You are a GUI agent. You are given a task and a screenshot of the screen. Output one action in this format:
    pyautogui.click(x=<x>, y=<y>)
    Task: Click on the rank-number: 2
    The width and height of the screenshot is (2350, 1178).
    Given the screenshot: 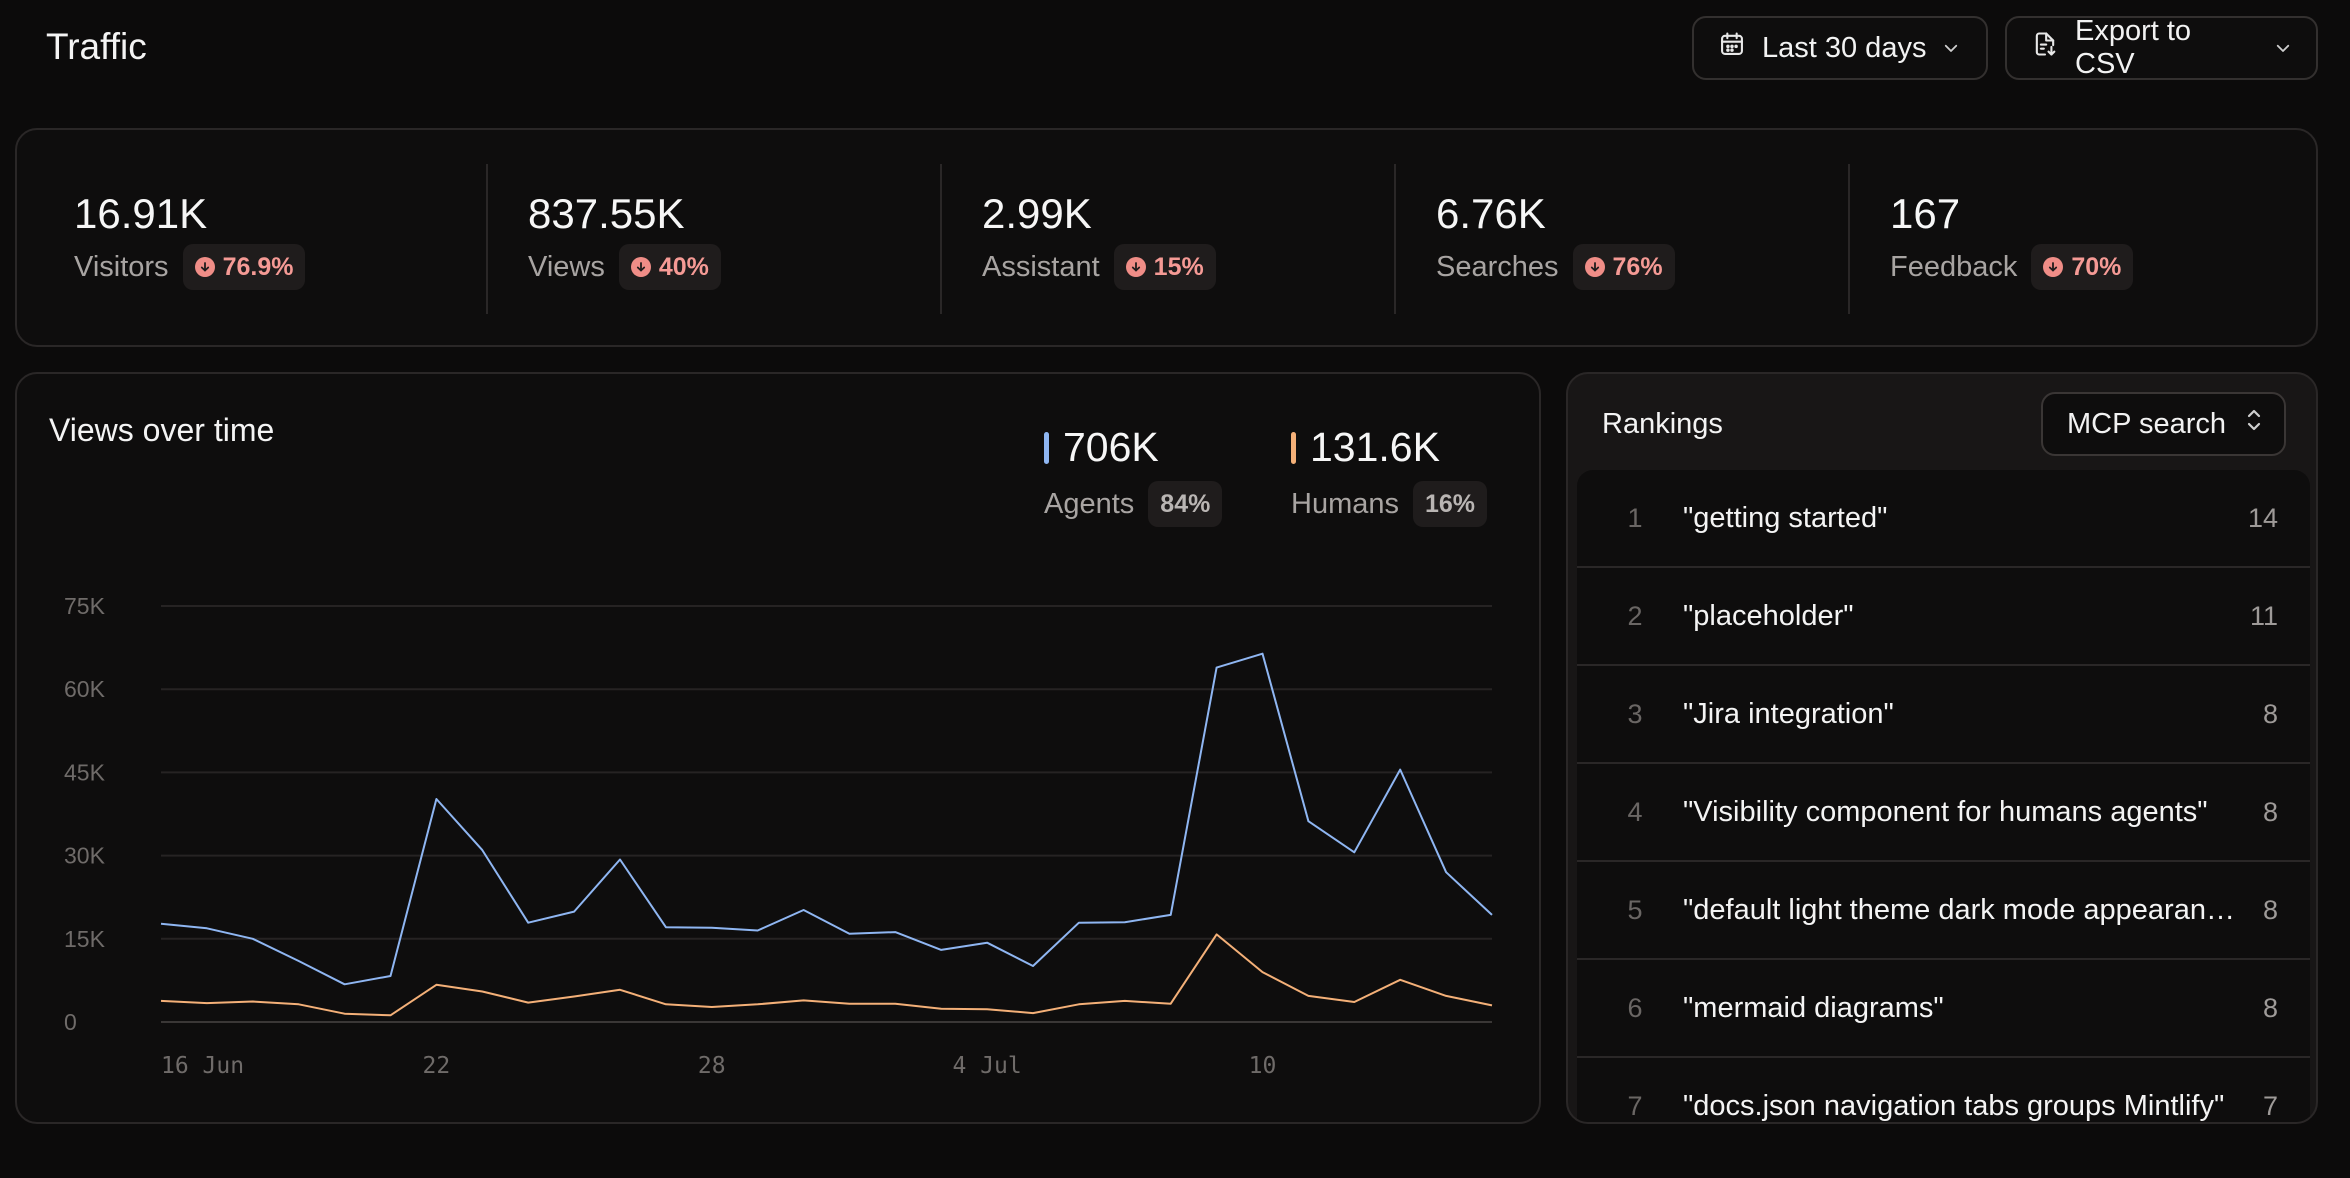 What is the action you would take?
    pyautogui.click(x=1635, y=615)
    